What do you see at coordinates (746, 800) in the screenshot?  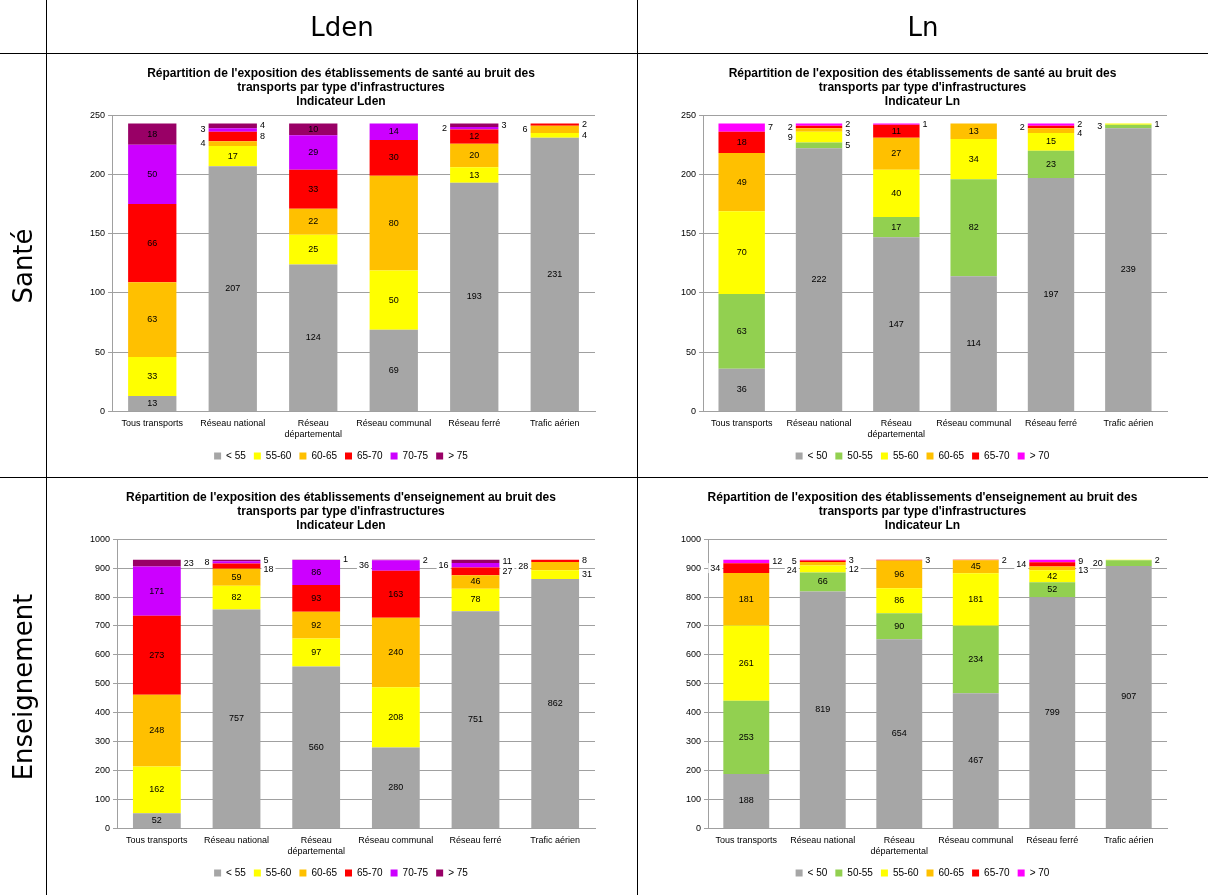 I see `data-label: 188` at bounding box center [746, 800].